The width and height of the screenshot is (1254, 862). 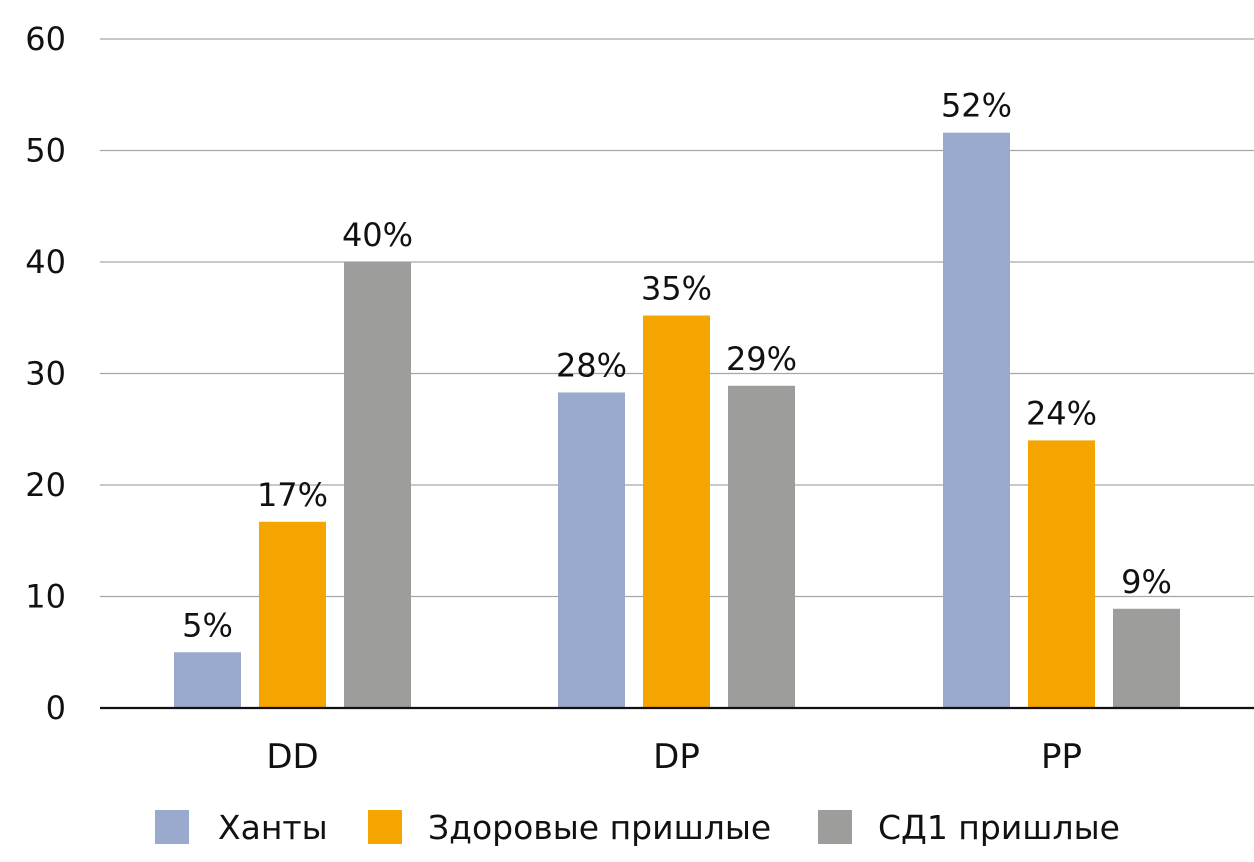 What do you see at coordinates (1146, 582) in the screenshot?
I see `data-label: 9%` at bounding box center [1146, 582].